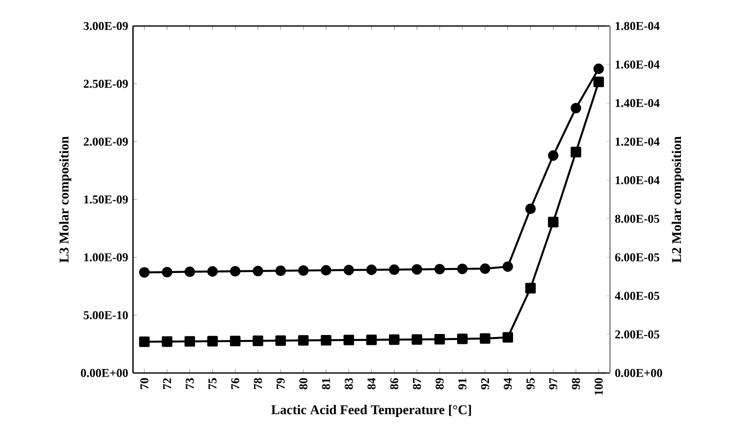 The height and width of the screenshot is (443, 735). Describe the element at coordinates (638, 373) in the screenshot. I see `y2-tick-label: 0.00E+00` at that location.